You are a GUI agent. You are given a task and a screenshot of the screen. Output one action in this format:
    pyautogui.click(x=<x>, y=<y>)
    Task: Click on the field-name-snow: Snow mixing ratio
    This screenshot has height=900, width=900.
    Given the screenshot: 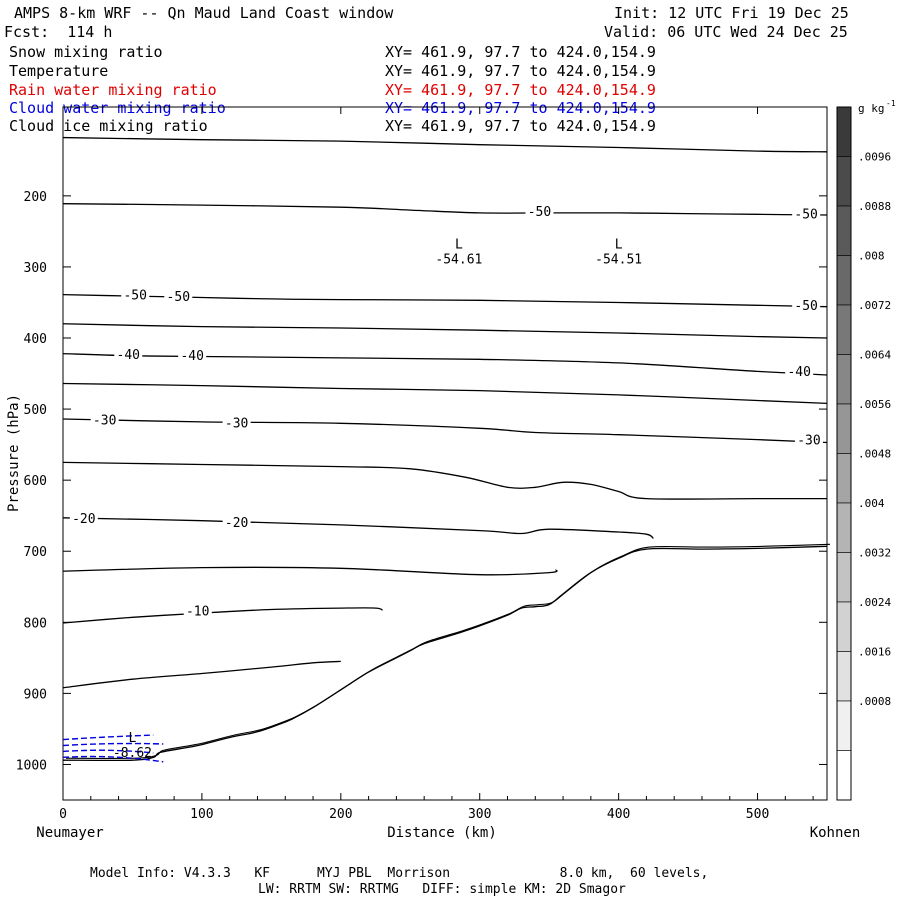 What is the action you would take?
    pyautogui.click(x=86, y=52)
    